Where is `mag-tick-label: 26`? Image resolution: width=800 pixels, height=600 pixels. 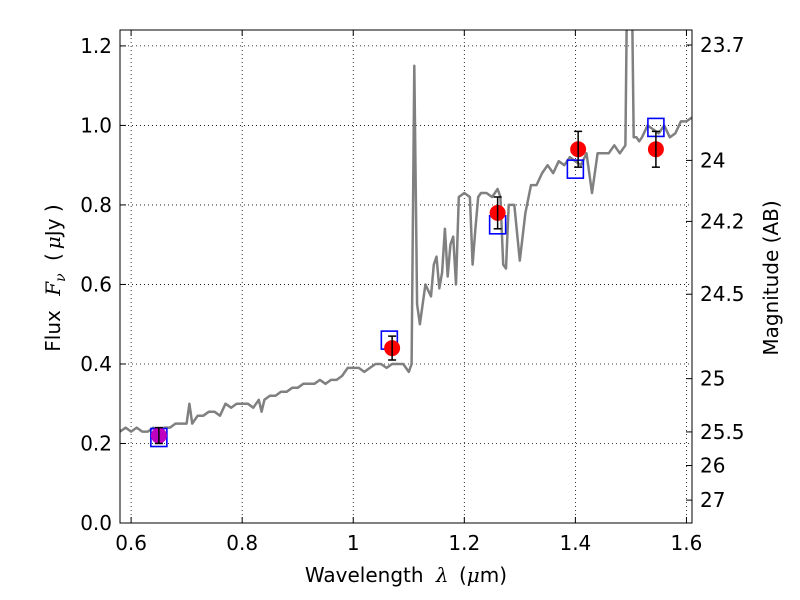 mag-tick-label: 26 is located at coordinates (712, 466).